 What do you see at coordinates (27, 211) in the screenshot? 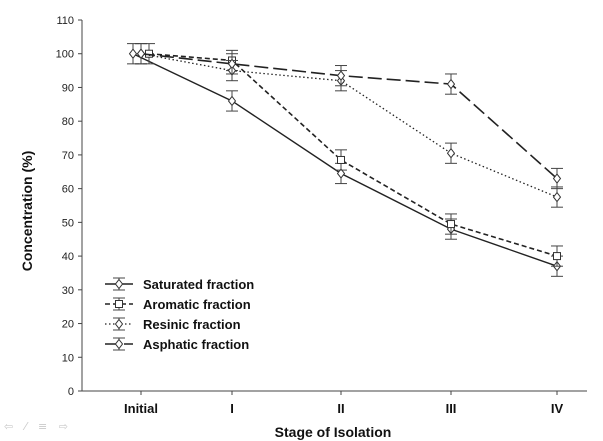
I see `y-axis-label: Concentration (%)` at bounding box center [27, 211].